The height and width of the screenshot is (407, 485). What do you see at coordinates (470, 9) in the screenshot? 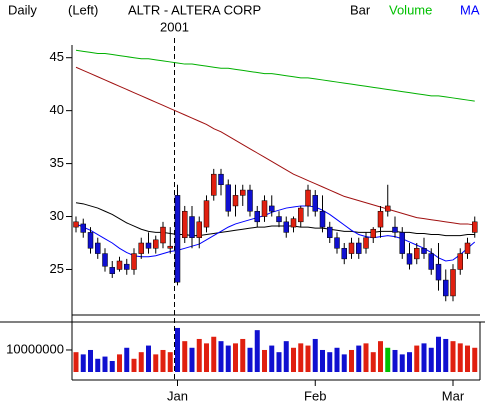
I see `legend-label: MA` at bounding box center [470, 9].